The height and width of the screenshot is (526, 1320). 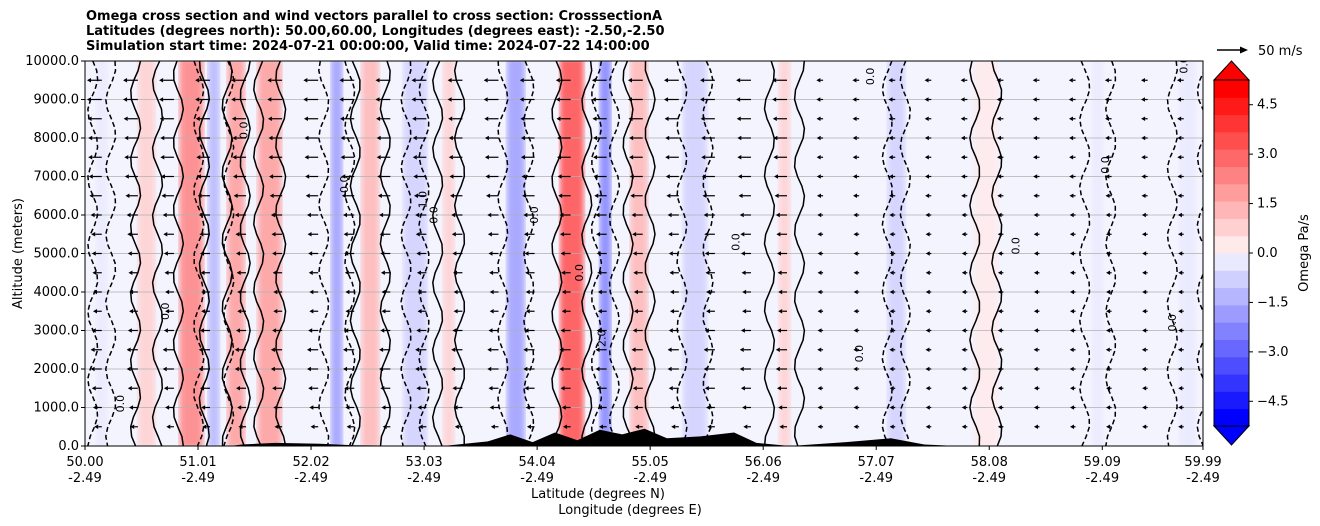 What do you see at coordinates (68, 446) in the screenshot?
I see `y-tick-label: 0.0` at bounding box center [68, 446].